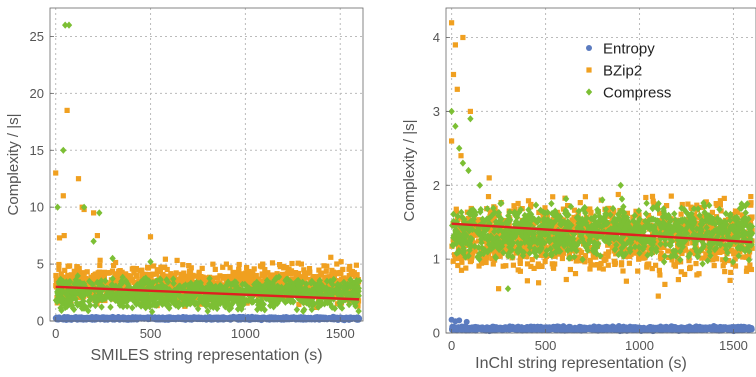  I want to click on series-entropy, so click(601, 325).